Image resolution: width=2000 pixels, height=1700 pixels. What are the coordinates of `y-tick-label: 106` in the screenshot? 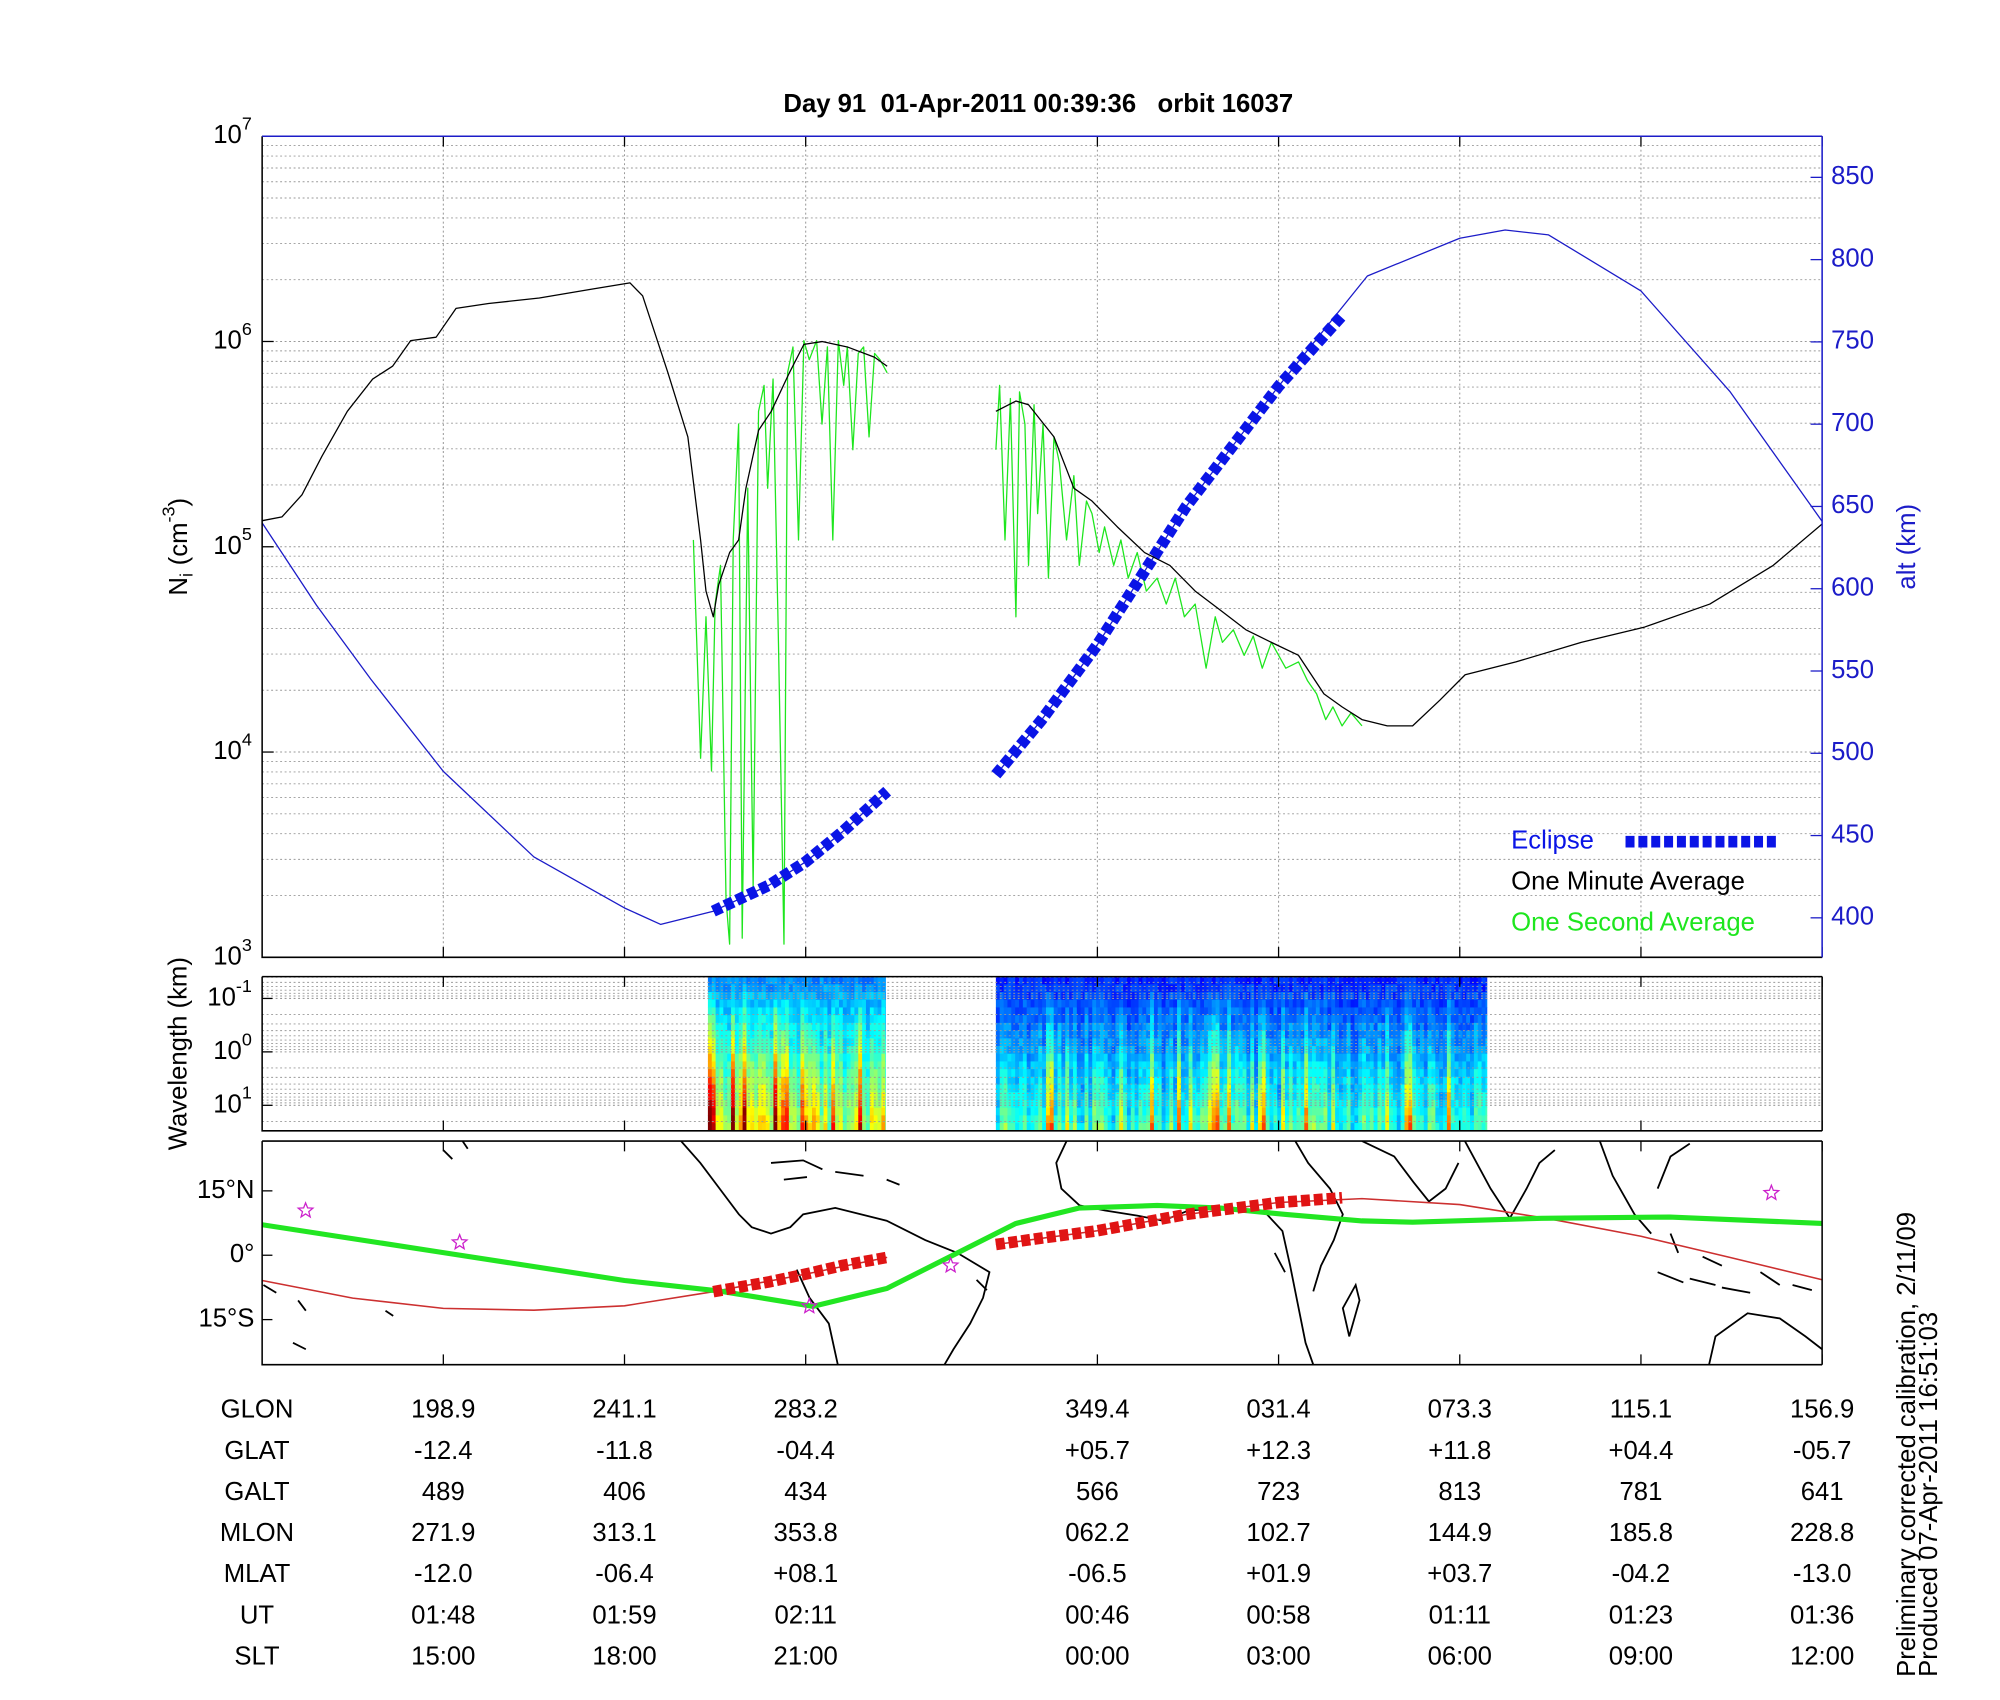 It's located at (232, 337).